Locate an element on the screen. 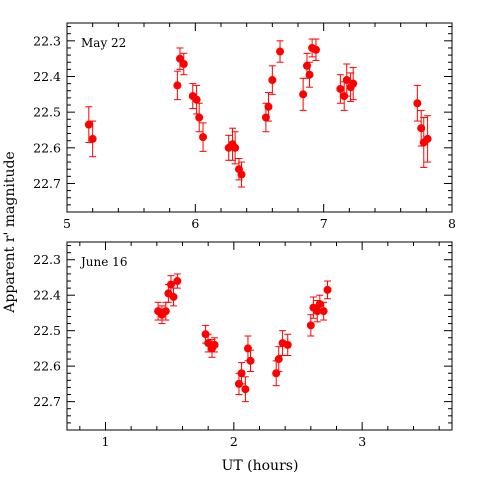  x-tick-label: 5 is located at coordinates (67, 223).